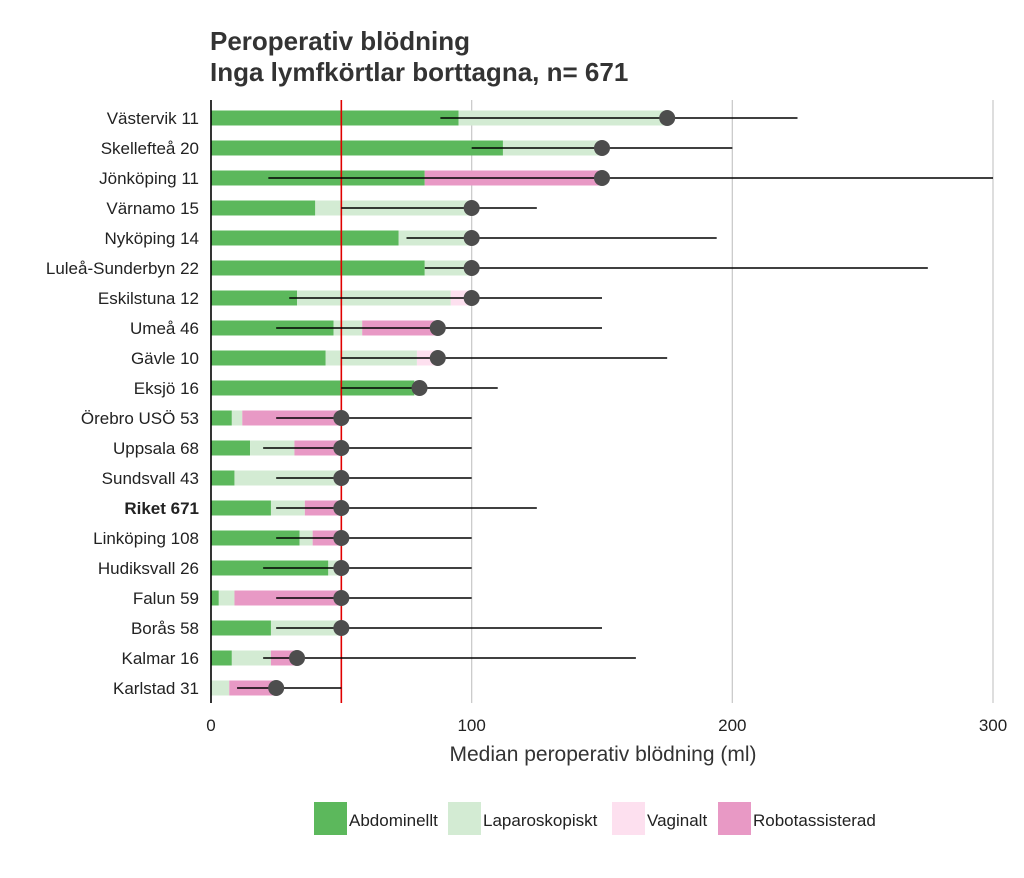  Describe the element at coordinates (993, 725) in the screenshot. I see `x-tick-label-3: 300` at that location.